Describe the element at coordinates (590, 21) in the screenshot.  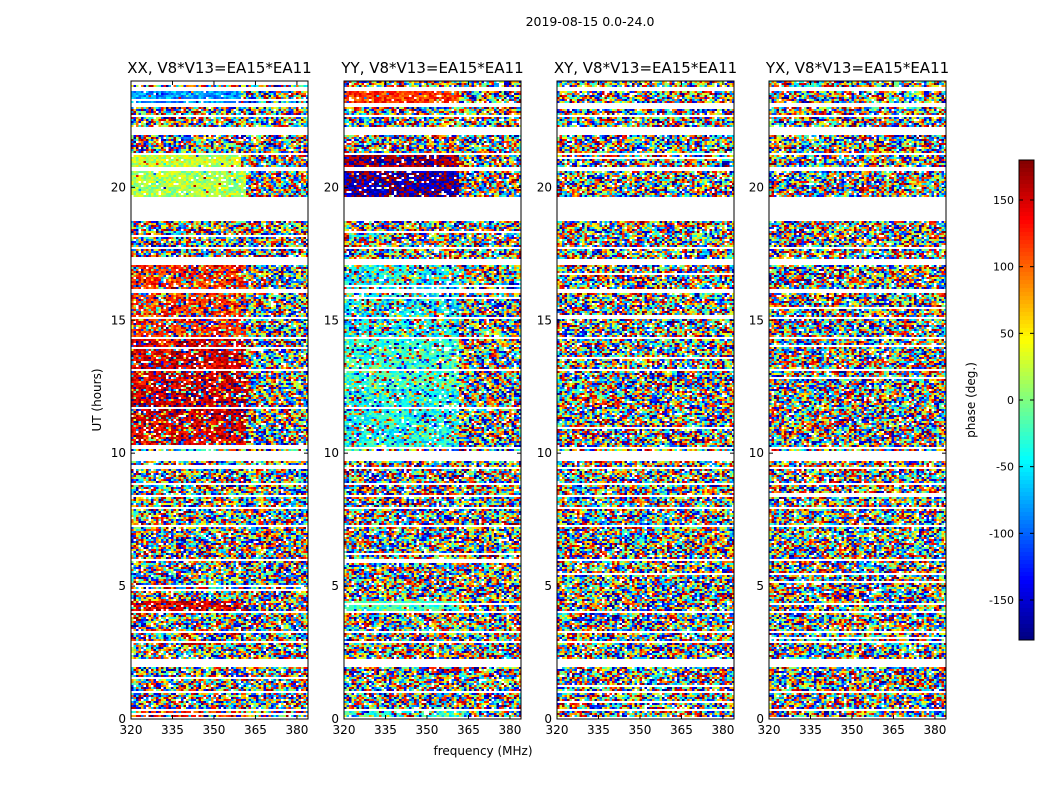
I see `figure-suptitle: 2019-08-15 0.0-24.0` at that location.